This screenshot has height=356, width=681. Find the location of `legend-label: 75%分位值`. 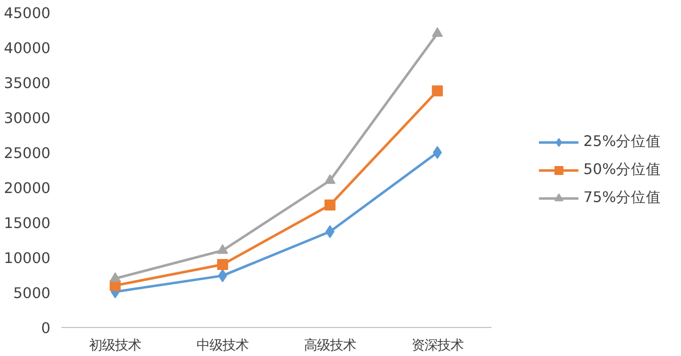

legend-label: 75%分位值 is located at coordinates (622, 197).